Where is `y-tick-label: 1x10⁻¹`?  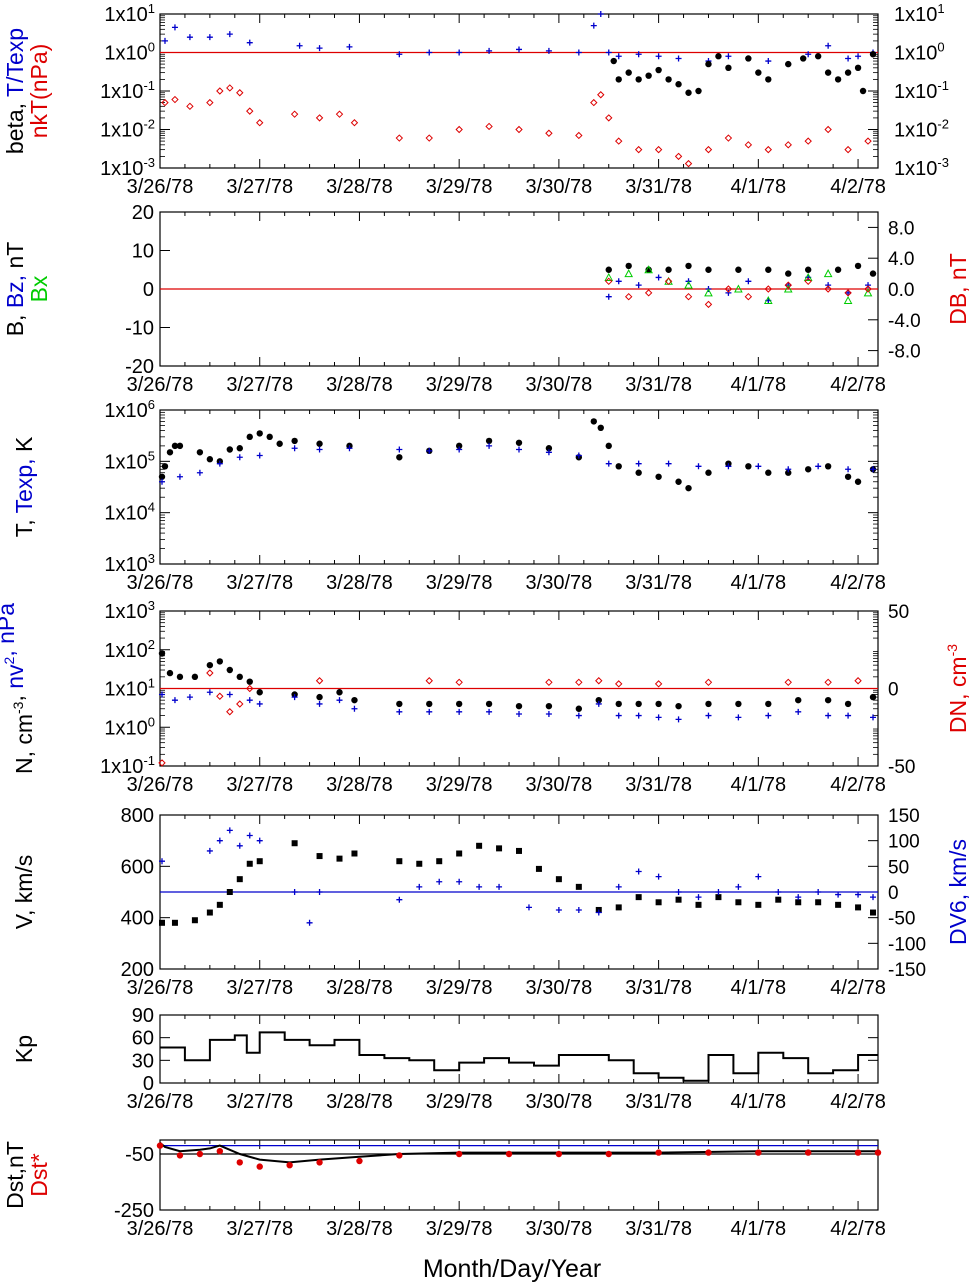
y-tick-label: 1x10⁻¹ is located at coordinates (127, 765).